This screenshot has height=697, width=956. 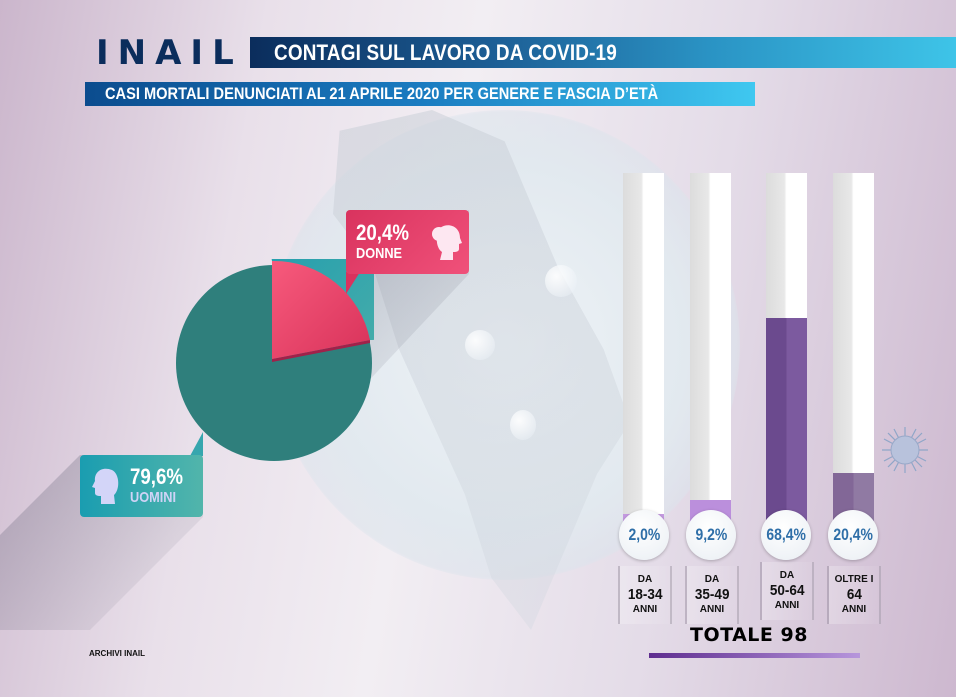 What do you see at coordinates (169, 53) in the screenshot?
I see `inail-logo: INAIL` at bounding box center [169, 53].